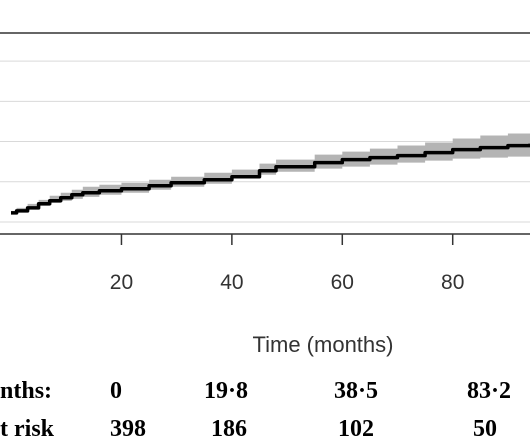 The height and width of the screenshot is (442, 530). Describe the element at coordinates (356, 391) in the screenshot. I see `risk-months-cell: 38·5` at that location.